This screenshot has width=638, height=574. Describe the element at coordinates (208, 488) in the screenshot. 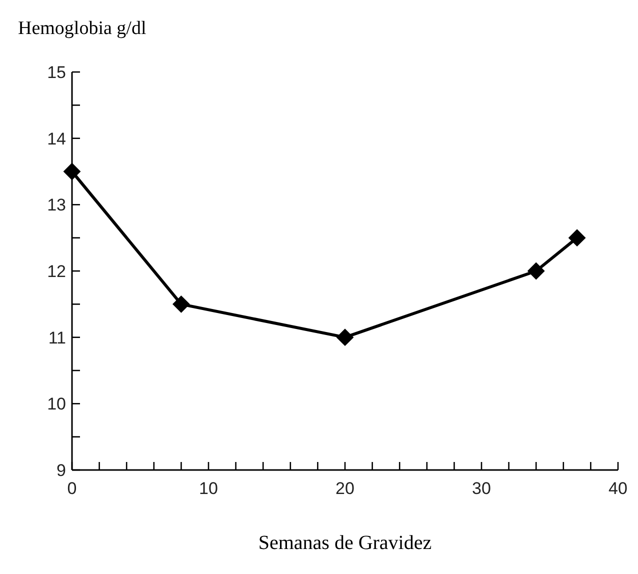

I see `x-tick-label: 10` at that location.